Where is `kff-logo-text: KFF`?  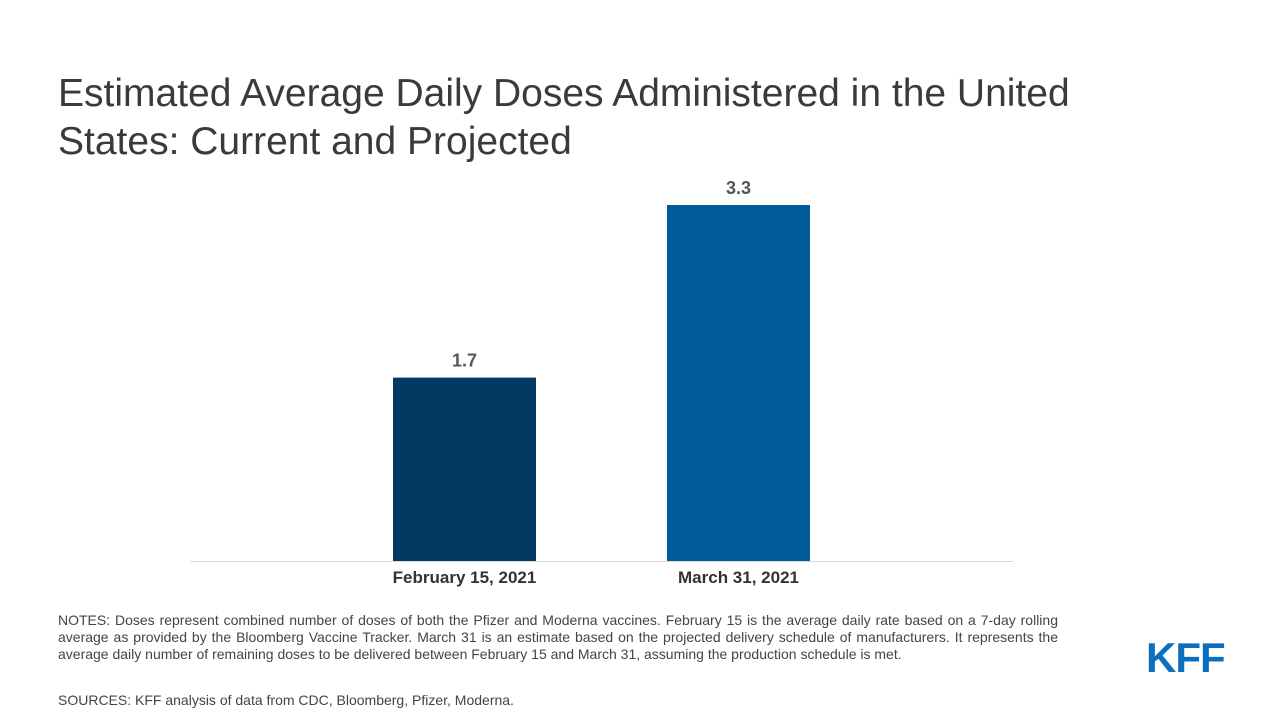 kff-logo-text: KFF is located at coordinates (1186, 657).